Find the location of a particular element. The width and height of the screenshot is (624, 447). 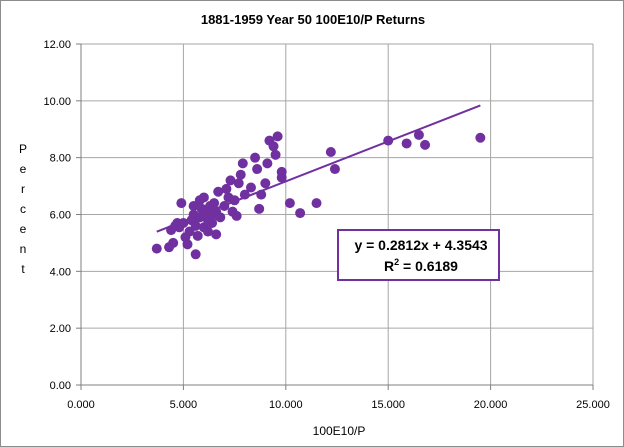

y-tick-label: 8.00 is located at coordinates (60, 159).